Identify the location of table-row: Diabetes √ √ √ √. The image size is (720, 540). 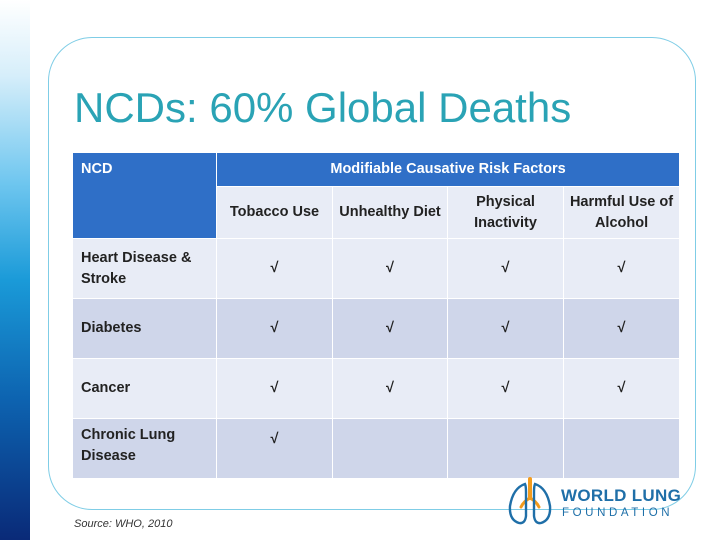
(376, 328).